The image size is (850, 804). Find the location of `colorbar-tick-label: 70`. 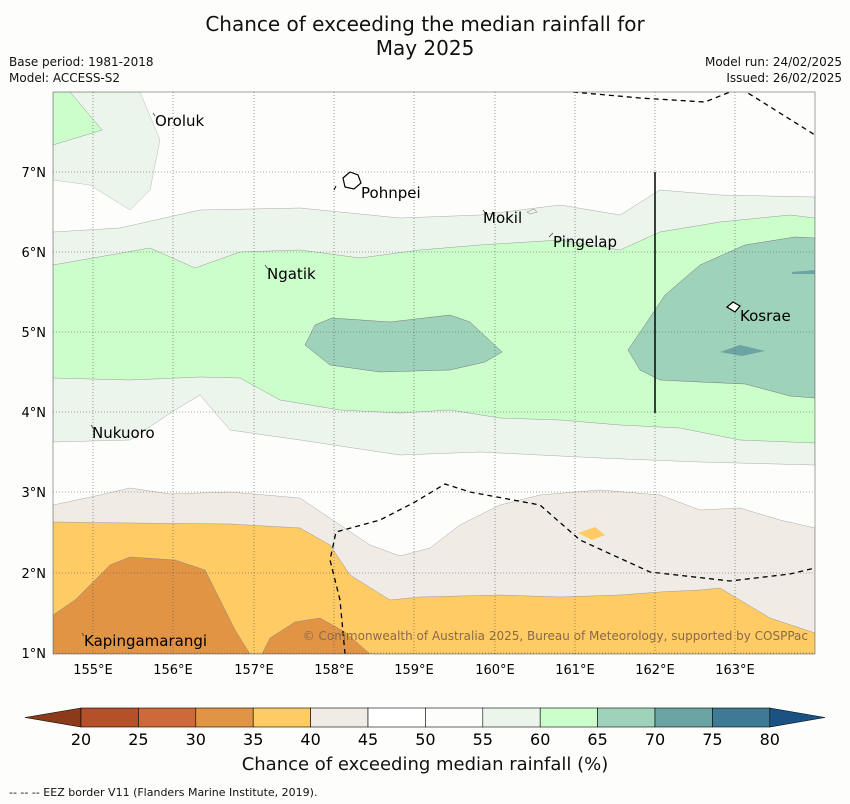

colorbar-tick-label: 70 is located at coordinates (655, 739).